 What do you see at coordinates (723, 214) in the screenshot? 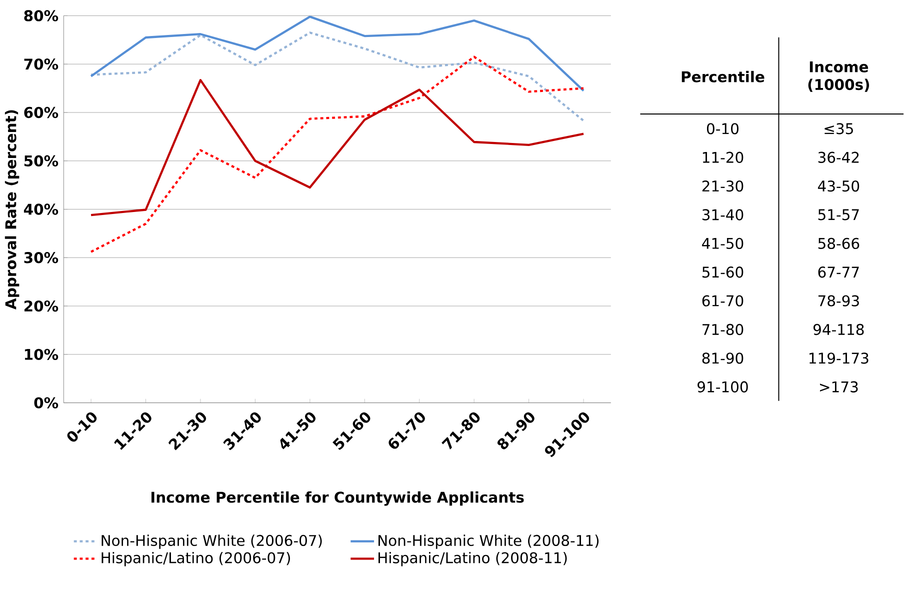
I see `text: 31-40` at bounding box center [723, 214].